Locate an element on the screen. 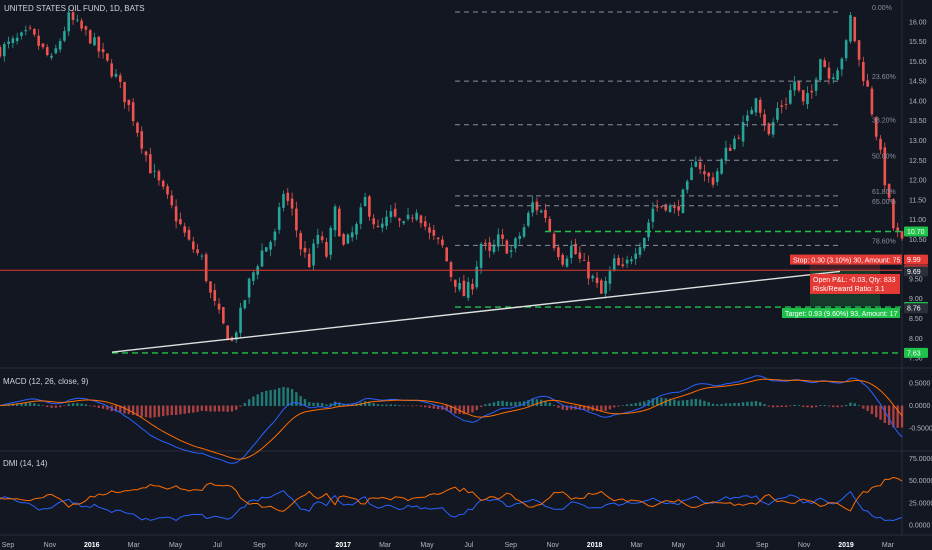  dmi-tick-label: 25.0000 is located at coordinates (920, 503).